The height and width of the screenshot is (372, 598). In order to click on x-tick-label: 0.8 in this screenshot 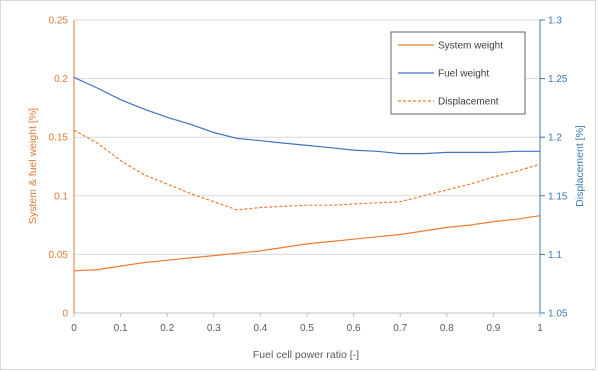, I will do `click(447, 328)`.